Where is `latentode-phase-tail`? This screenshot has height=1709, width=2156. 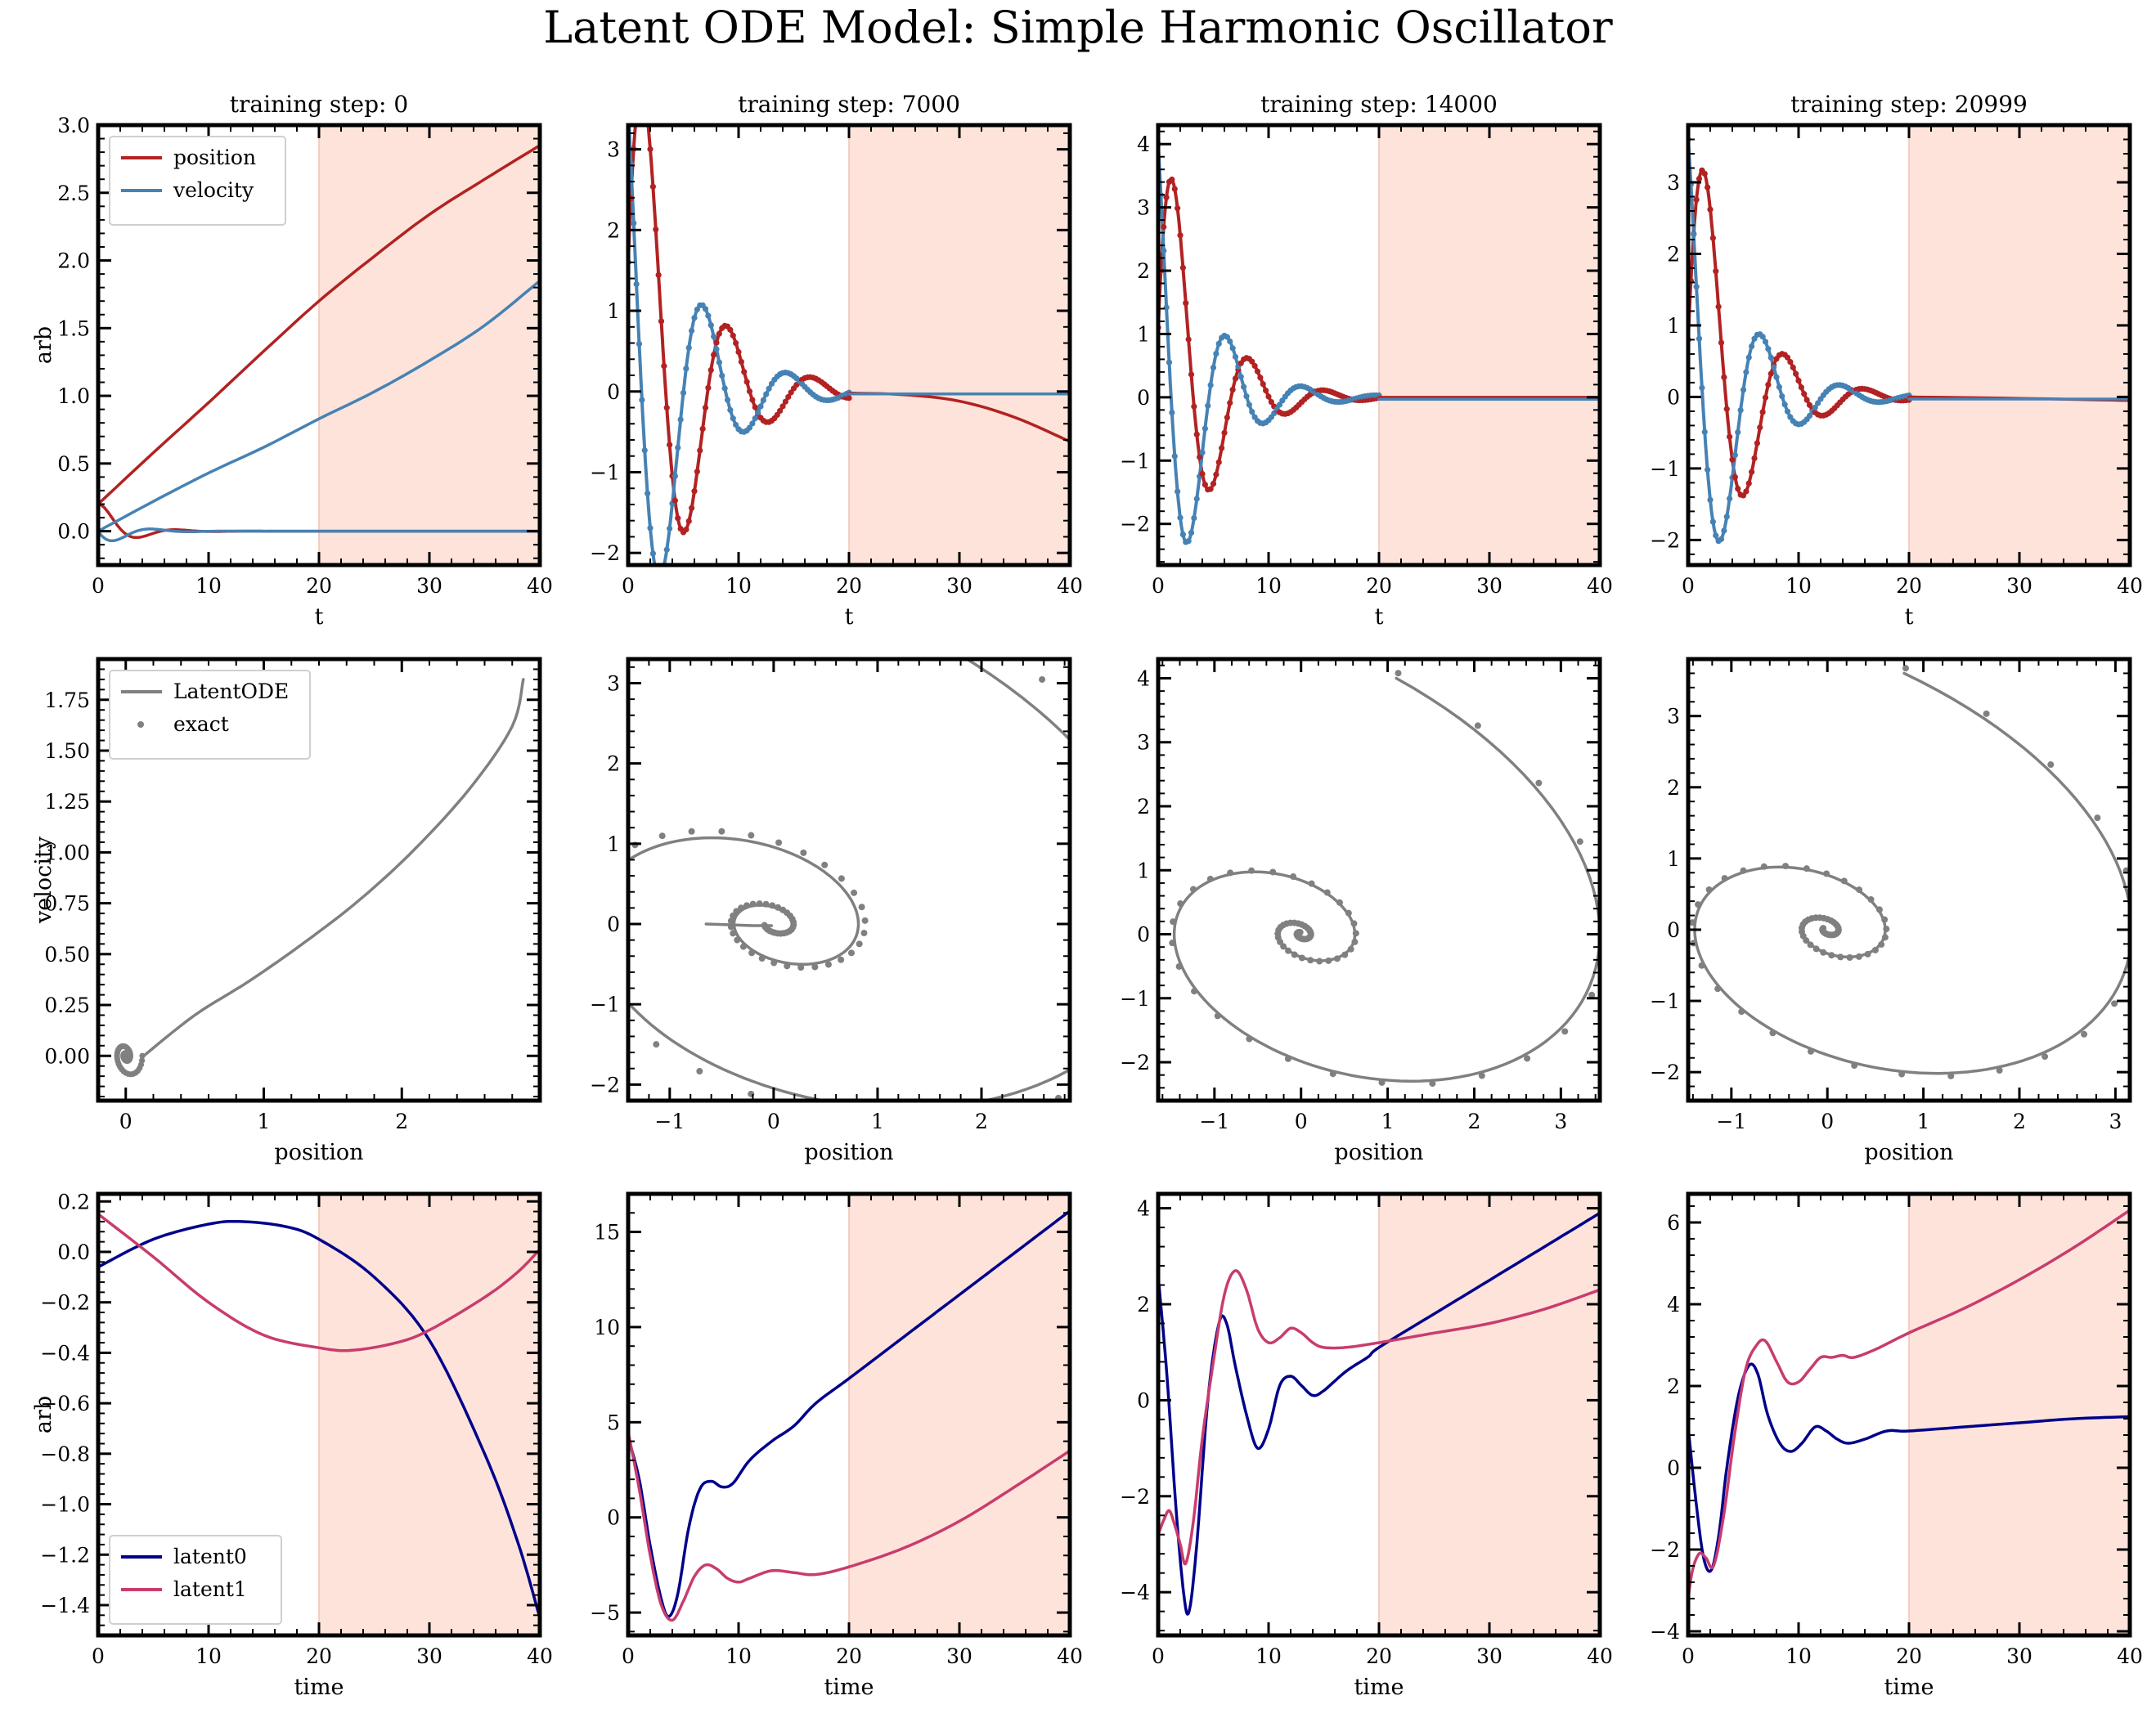
latentode-phase-tail is located at coordinates (739, 924).